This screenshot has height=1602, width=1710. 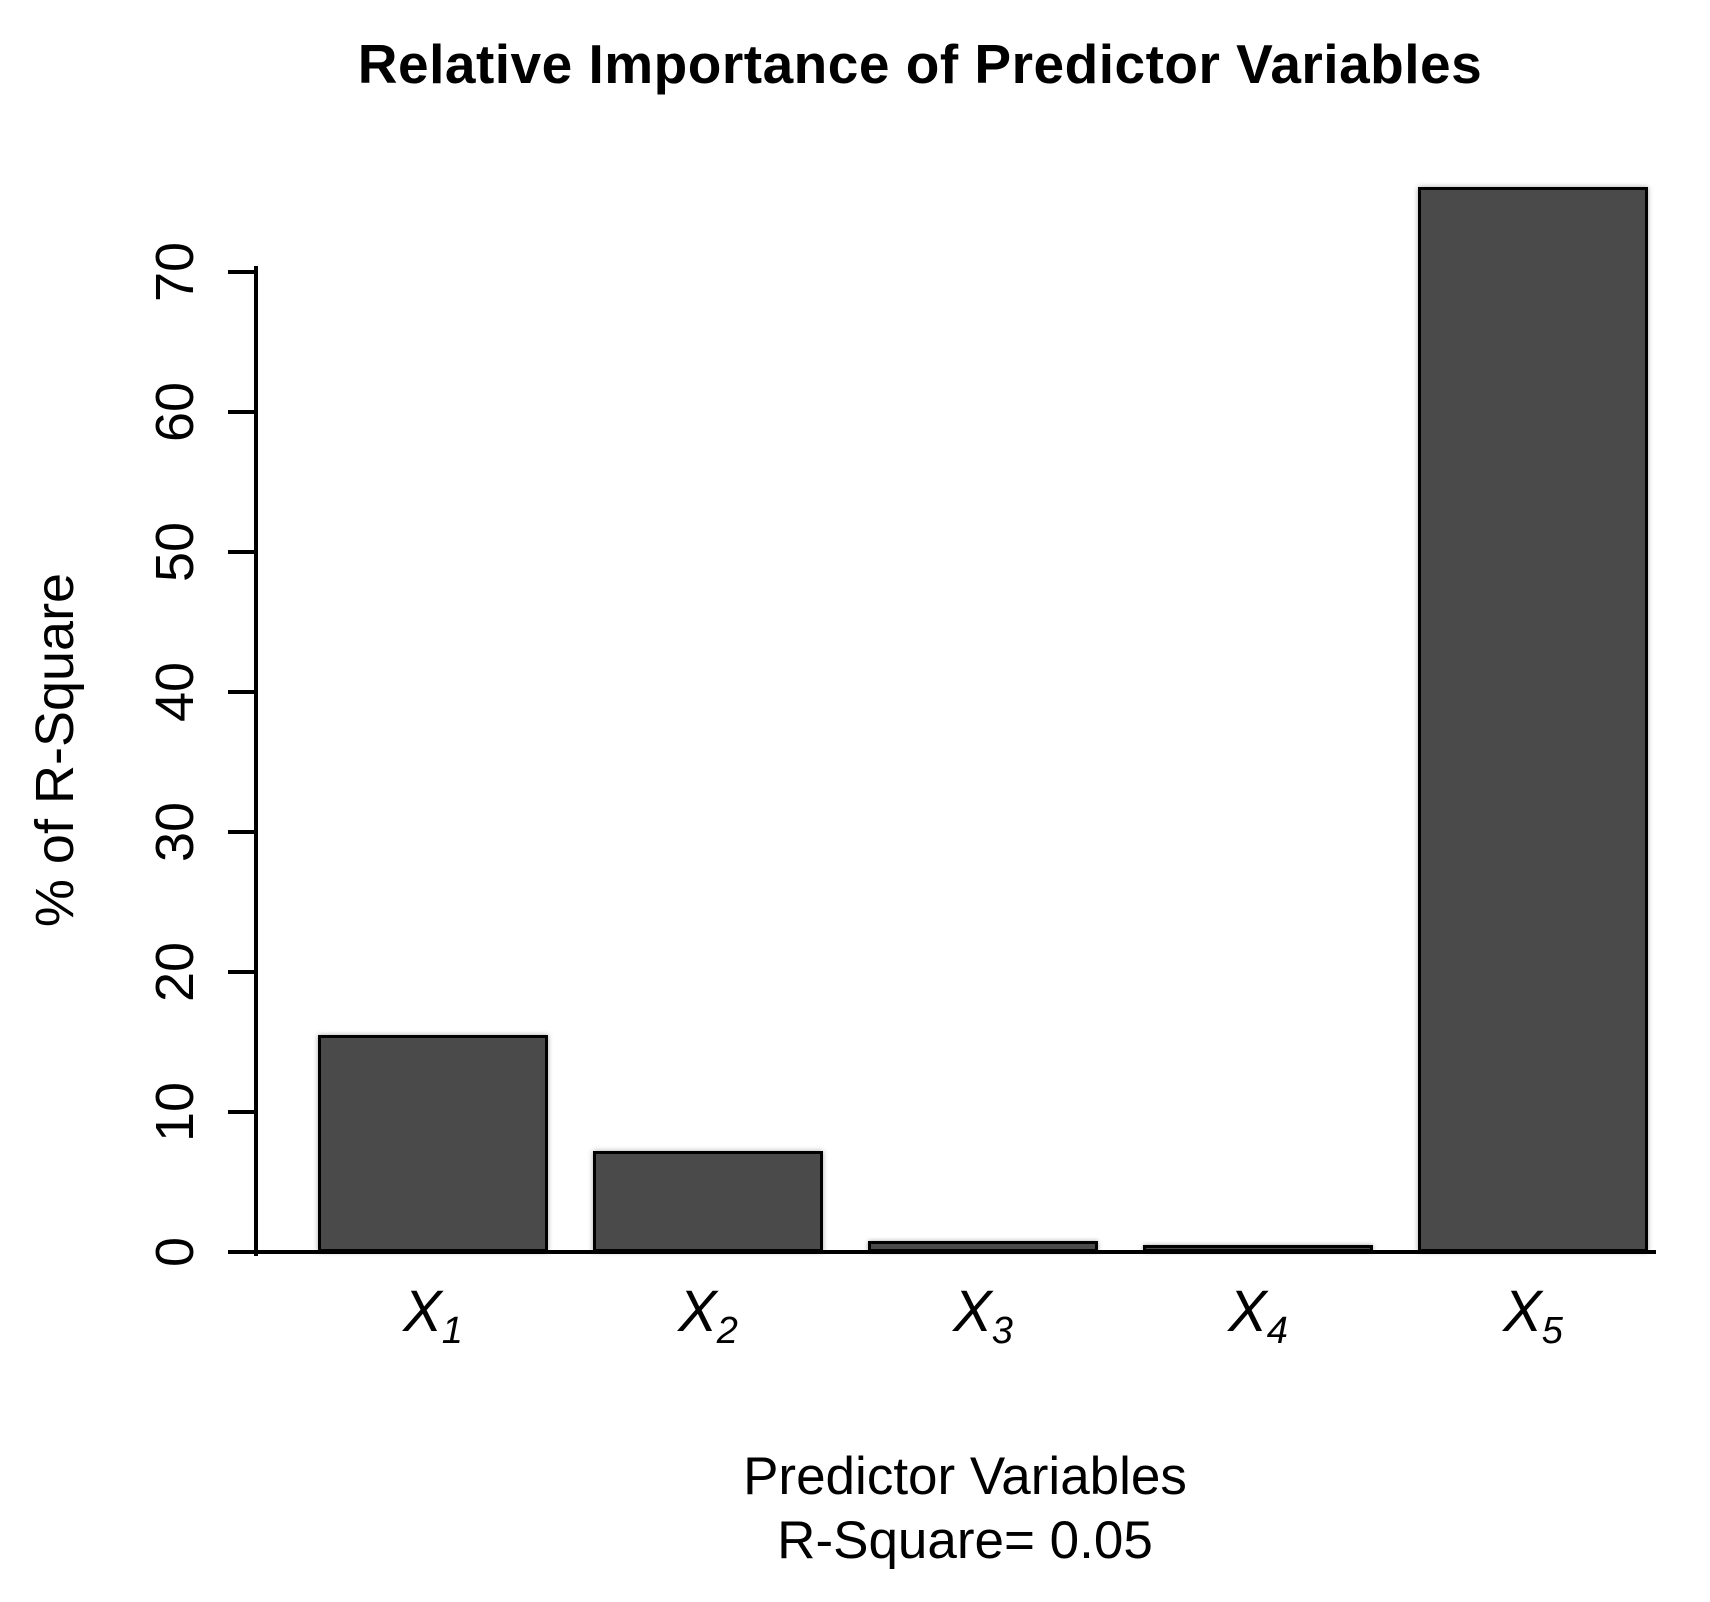 I want to click on x-tick-label-x4: X4, so click(x=1258, y=1315).